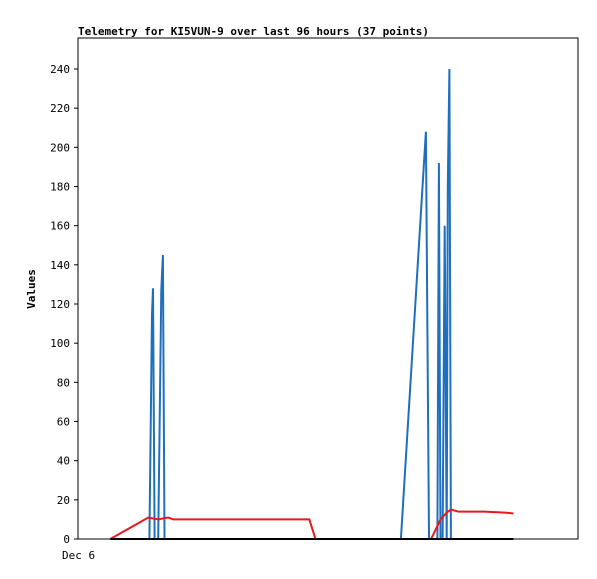 The image size is (597, 579). Describe the element at coordinates (60, 265) in the screenshot. I see `y-tick-label: 140` at that location.